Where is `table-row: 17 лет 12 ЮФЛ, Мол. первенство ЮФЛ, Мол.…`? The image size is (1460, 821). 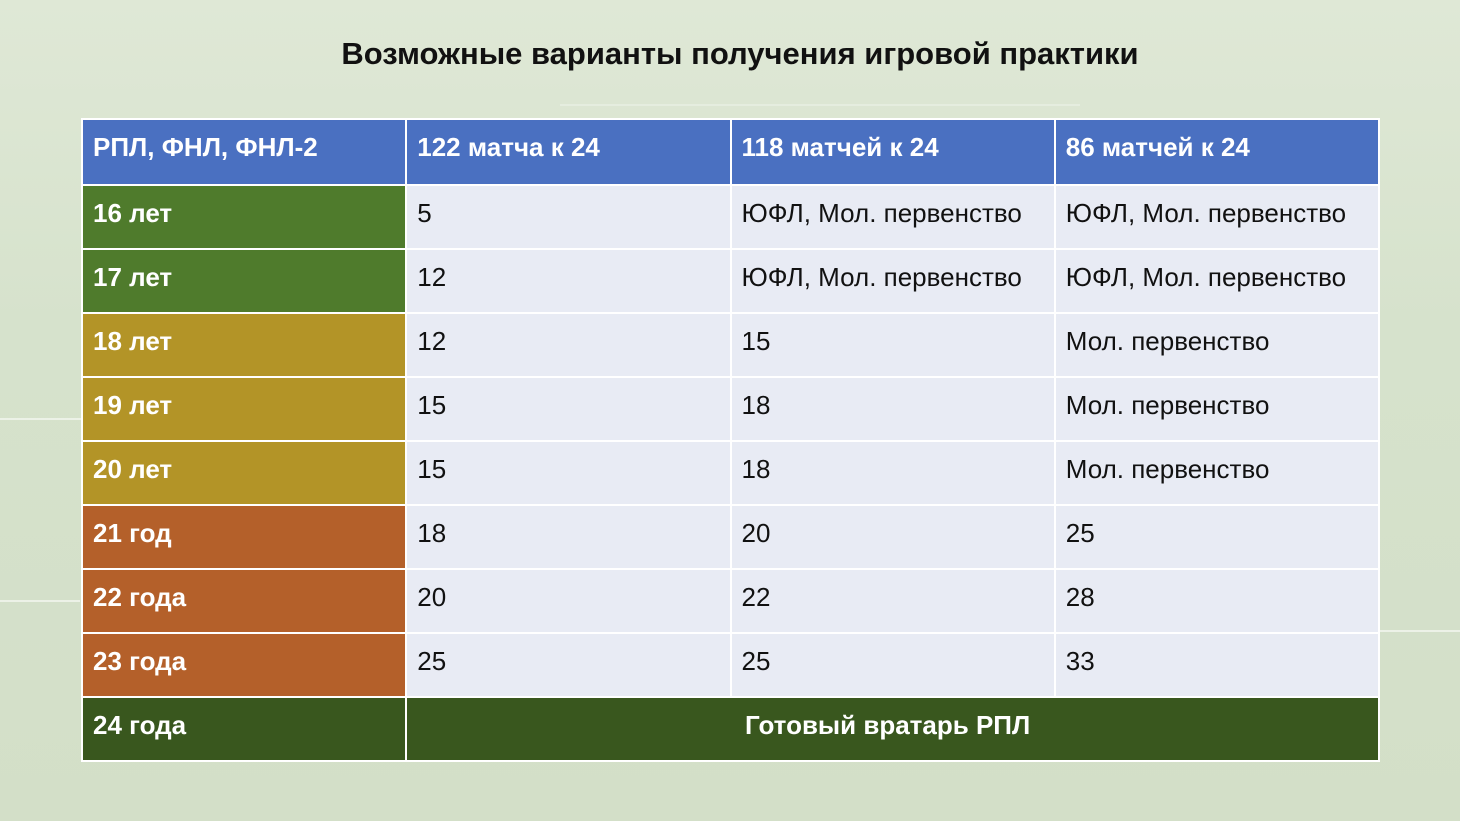 table-row: 17 лет 12 ЮФЛ, Мол. первенство ЮФЛ, Мол.… is located at coordinates (730, 281).